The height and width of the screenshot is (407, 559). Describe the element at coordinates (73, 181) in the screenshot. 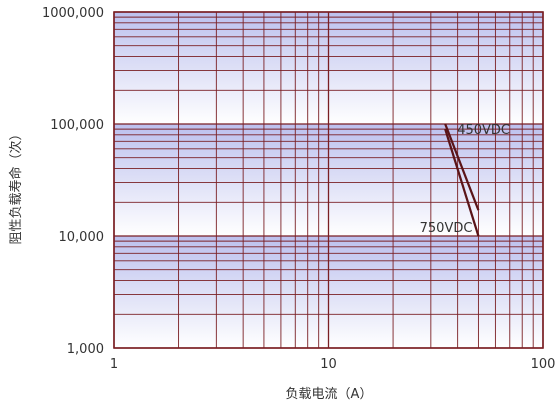

I see `y-axis-ticks: 1,000 10,000 100,000 1000,000` at that location.